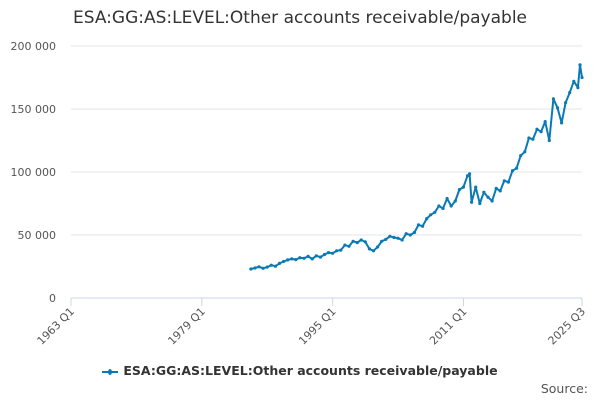 The width and height of the screenshot is (600, 400). Describe the element at coordinates (37, 235) in the screenshot. I see `y-tick-label: 50 000` at that location.